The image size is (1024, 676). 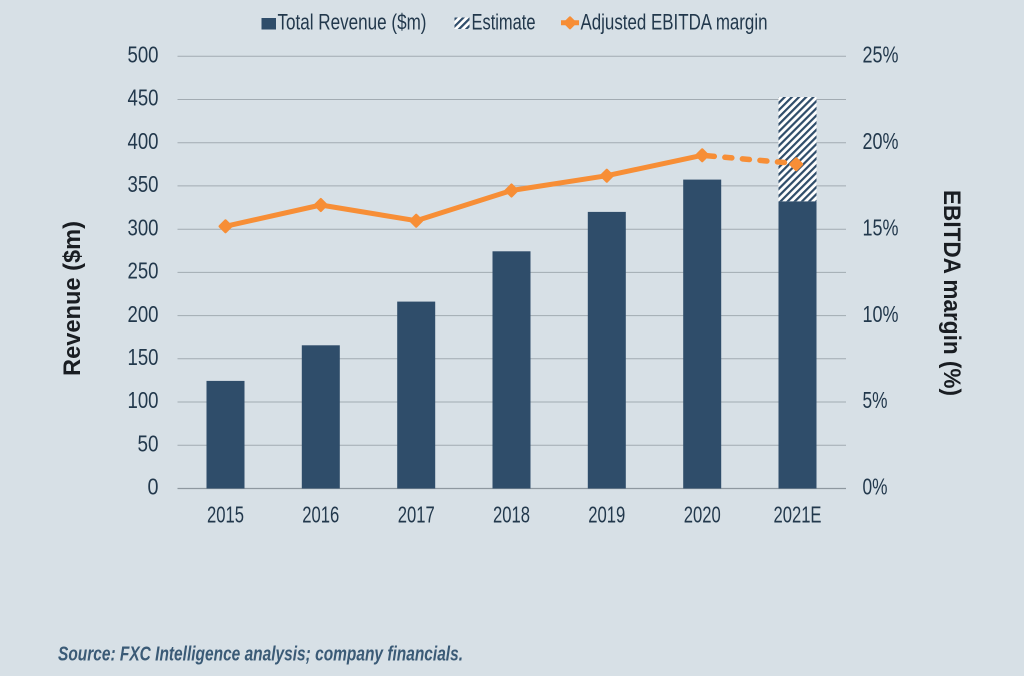 I want to click on svg-text: 2020, so click(x=702, y=515).